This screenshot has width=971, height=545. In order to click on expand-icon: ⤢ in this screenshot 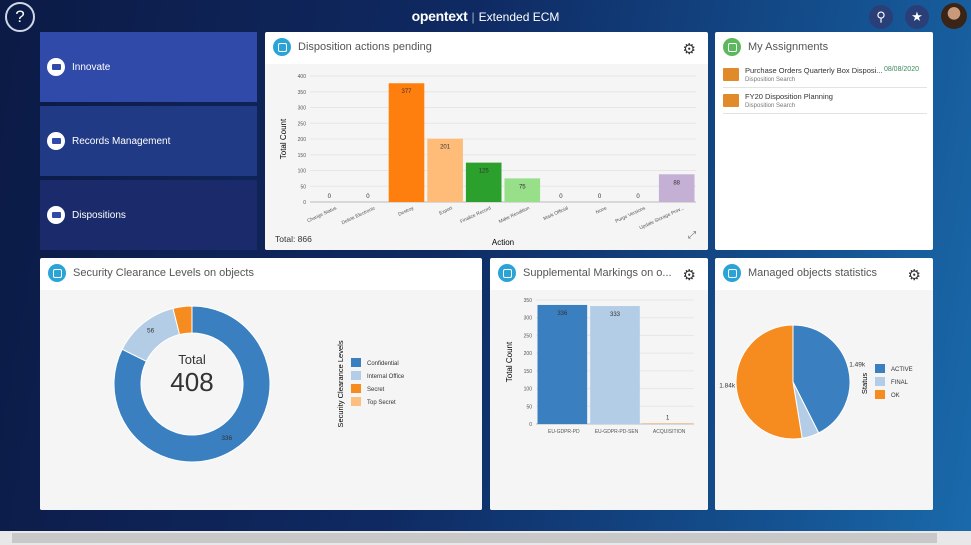, I will do `click(692, 235)`.